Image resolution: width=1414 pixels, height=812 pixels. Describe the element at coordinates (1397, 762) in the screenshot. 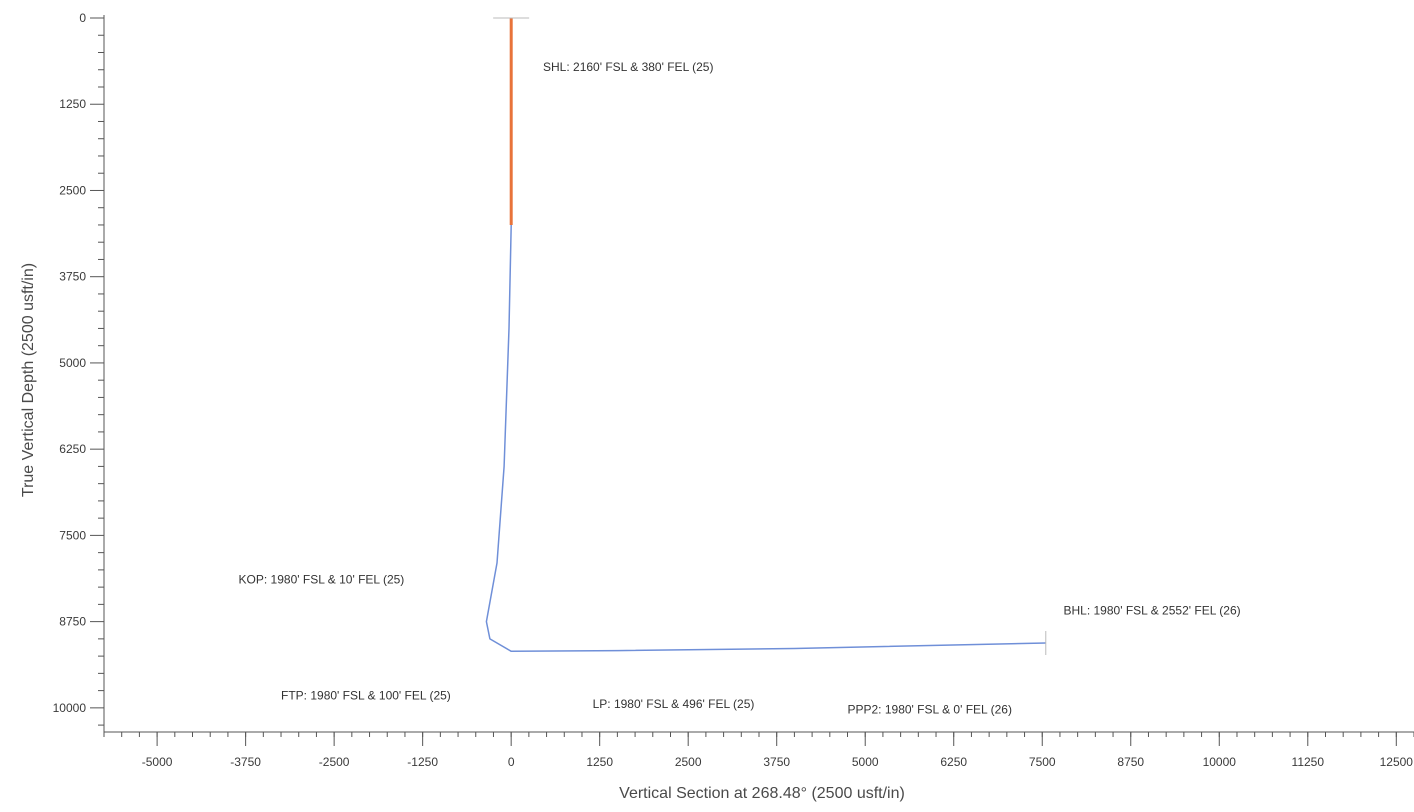

I see `x-tick-label: 12500` at that location.